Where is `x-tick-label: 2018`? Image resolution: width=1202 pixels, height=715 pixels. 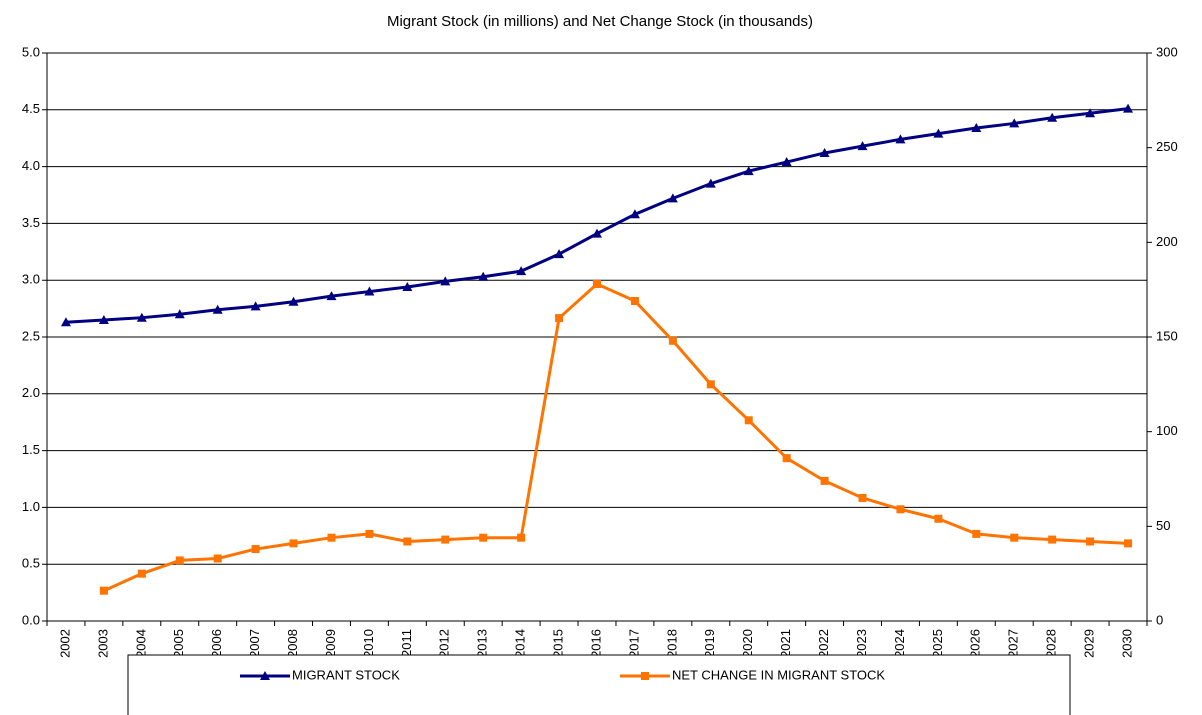
x-tick-label: 2018 is located at coordinates (671, 643).